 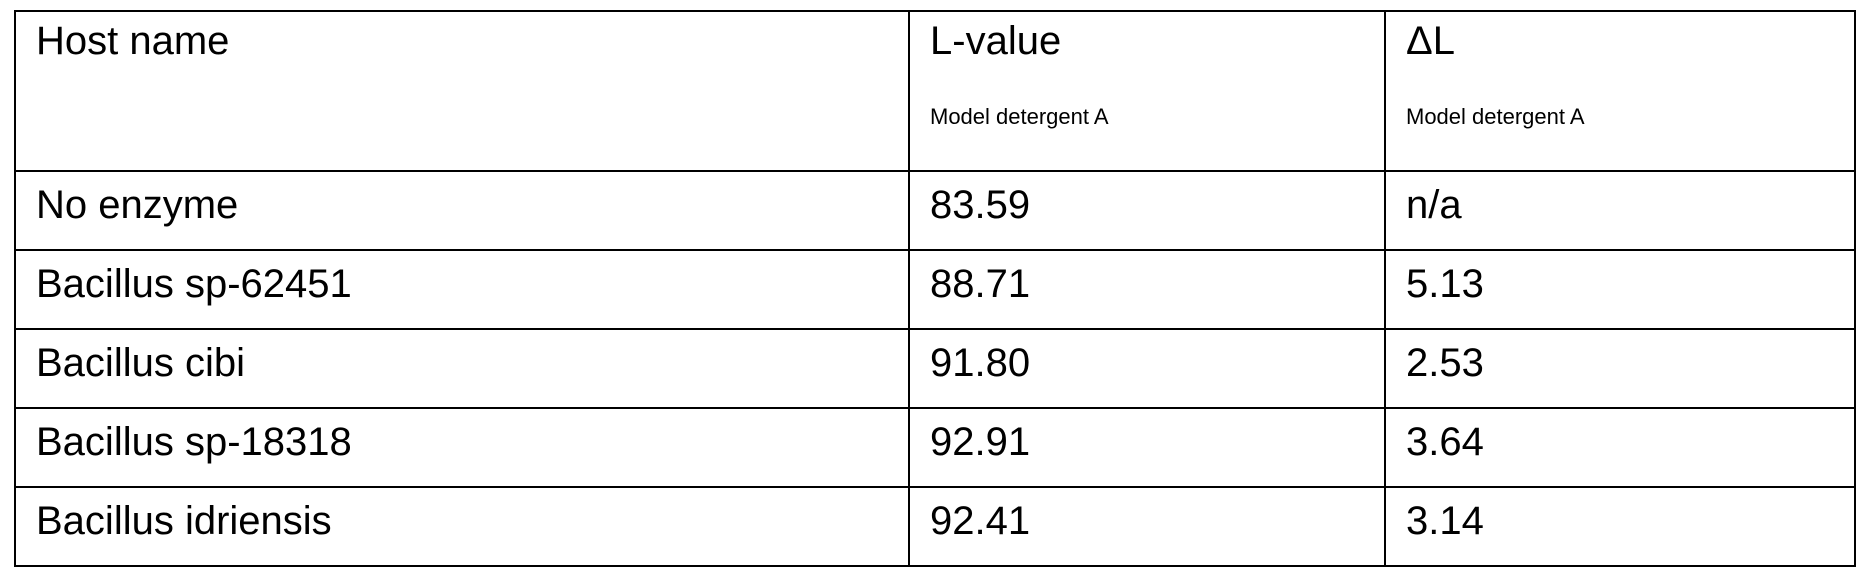 I want to click on host-name-cell: Bacillus cibi, so click(x=462, y=368).